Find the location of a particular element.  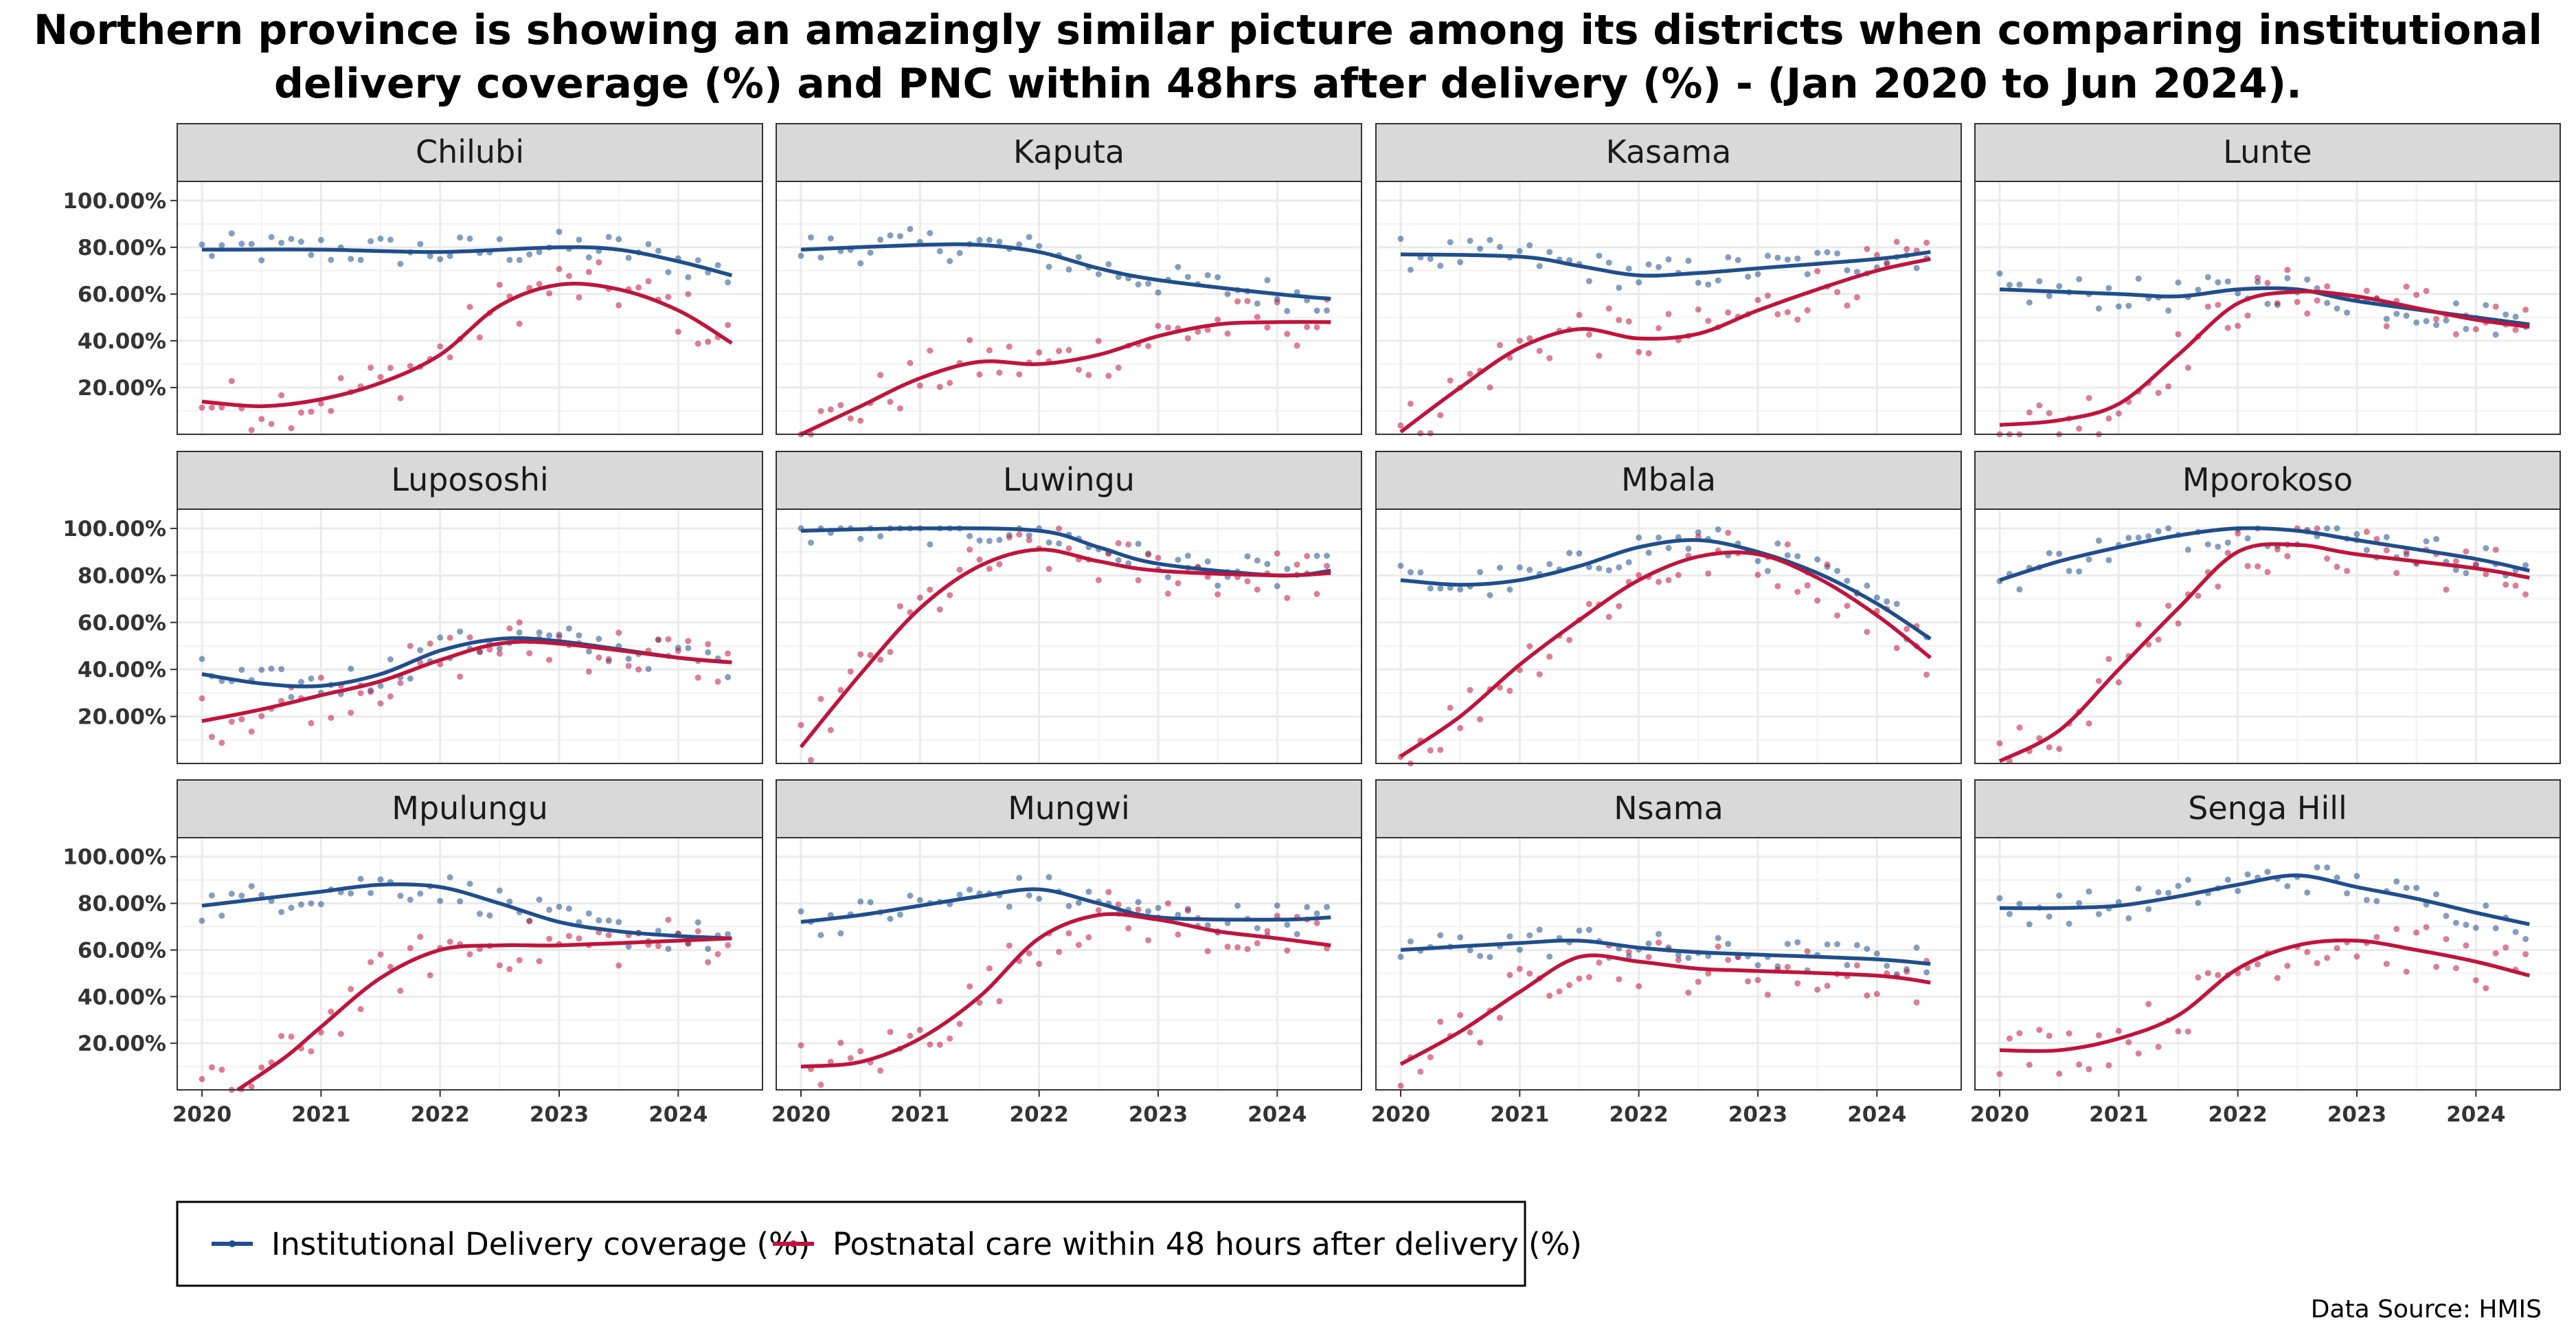

facet-lunte: Lunte is located at coordinates (2267, 281).